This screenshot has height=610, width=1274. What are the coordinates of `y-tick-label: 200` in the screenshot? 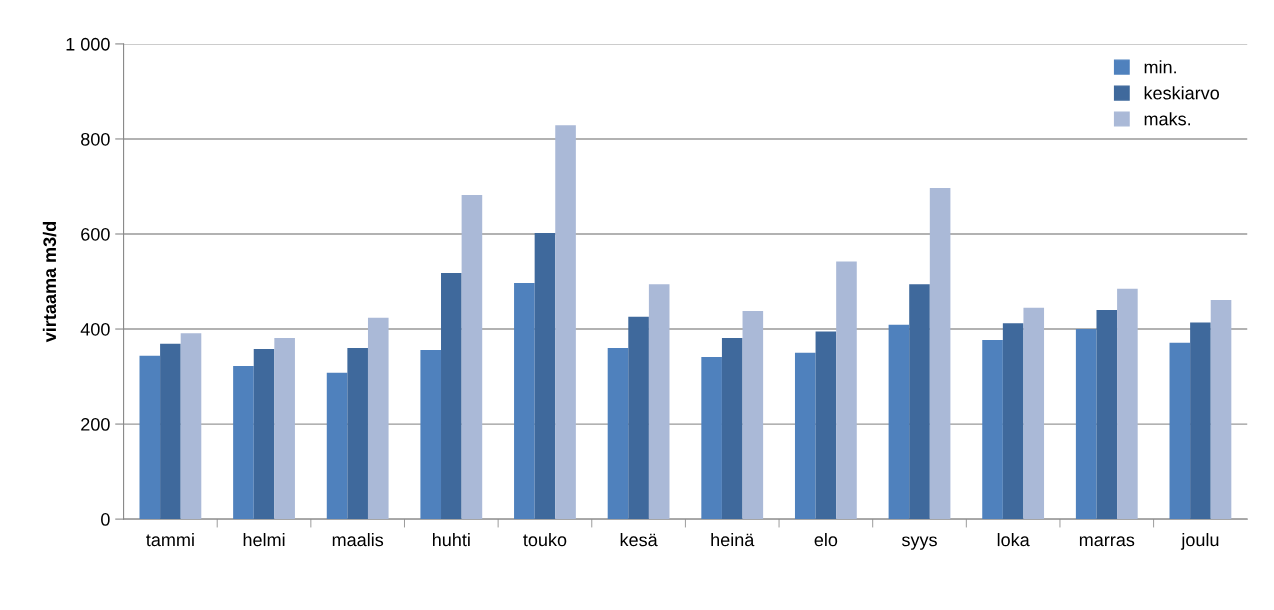 It's located at (95, 424).